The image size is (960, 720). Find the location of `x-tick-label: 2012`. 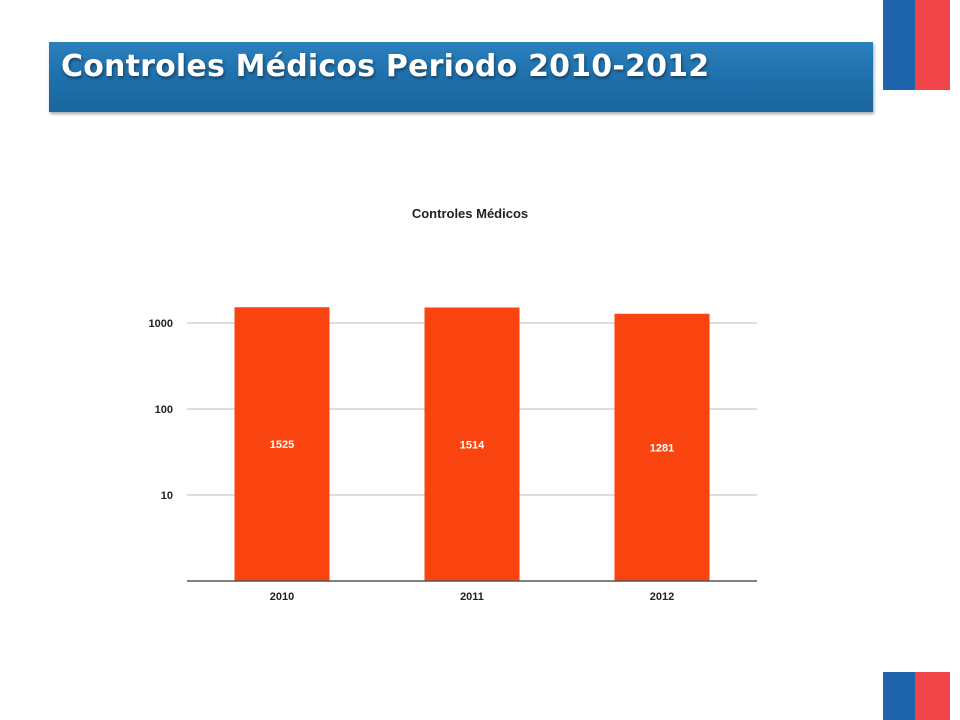

x-tick-label: 2012 is located at coordinates (662, 597).